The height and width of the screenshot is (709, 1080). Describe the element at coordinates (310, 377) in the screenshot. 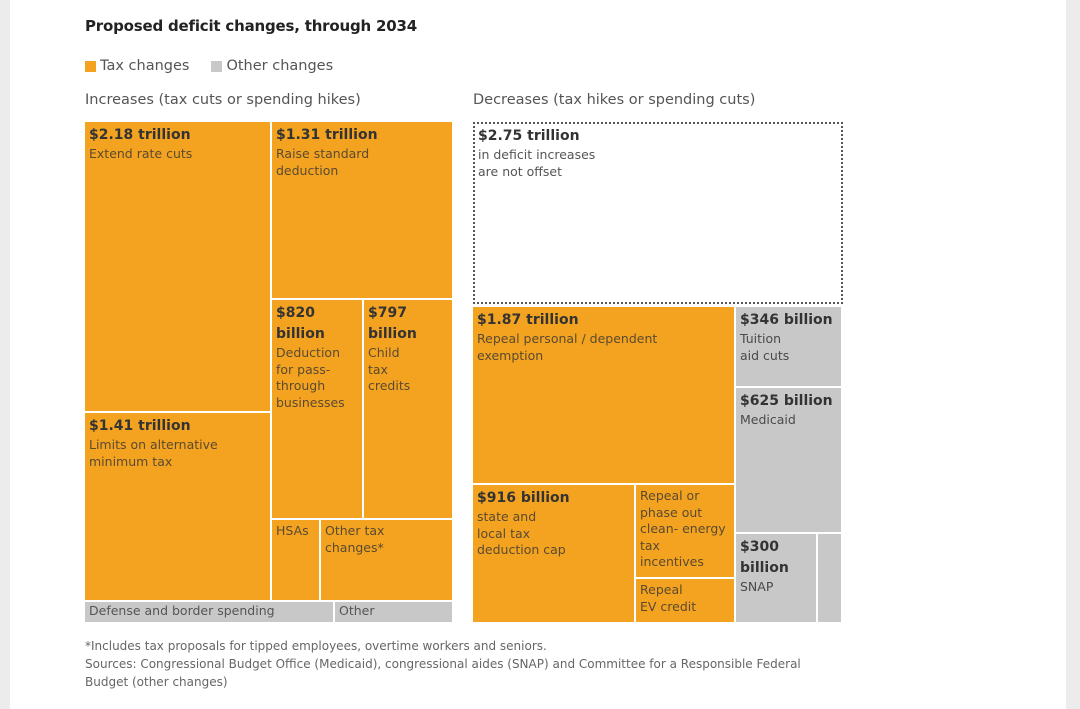

I see `tile-label: Deduction for pass- through businesses` at that location.